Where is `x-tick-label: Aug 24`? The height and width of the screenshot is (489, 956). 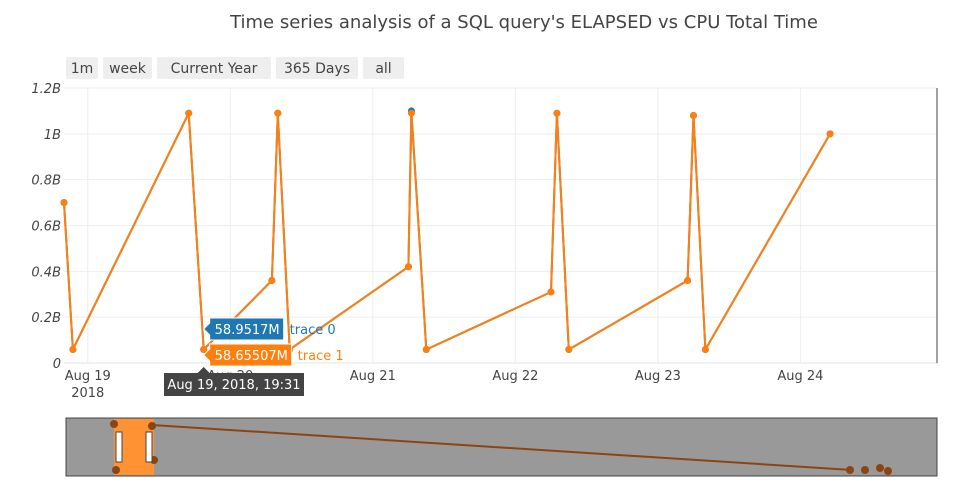
x-tick-label: Aug 24 is located at coordinates (800, 376).